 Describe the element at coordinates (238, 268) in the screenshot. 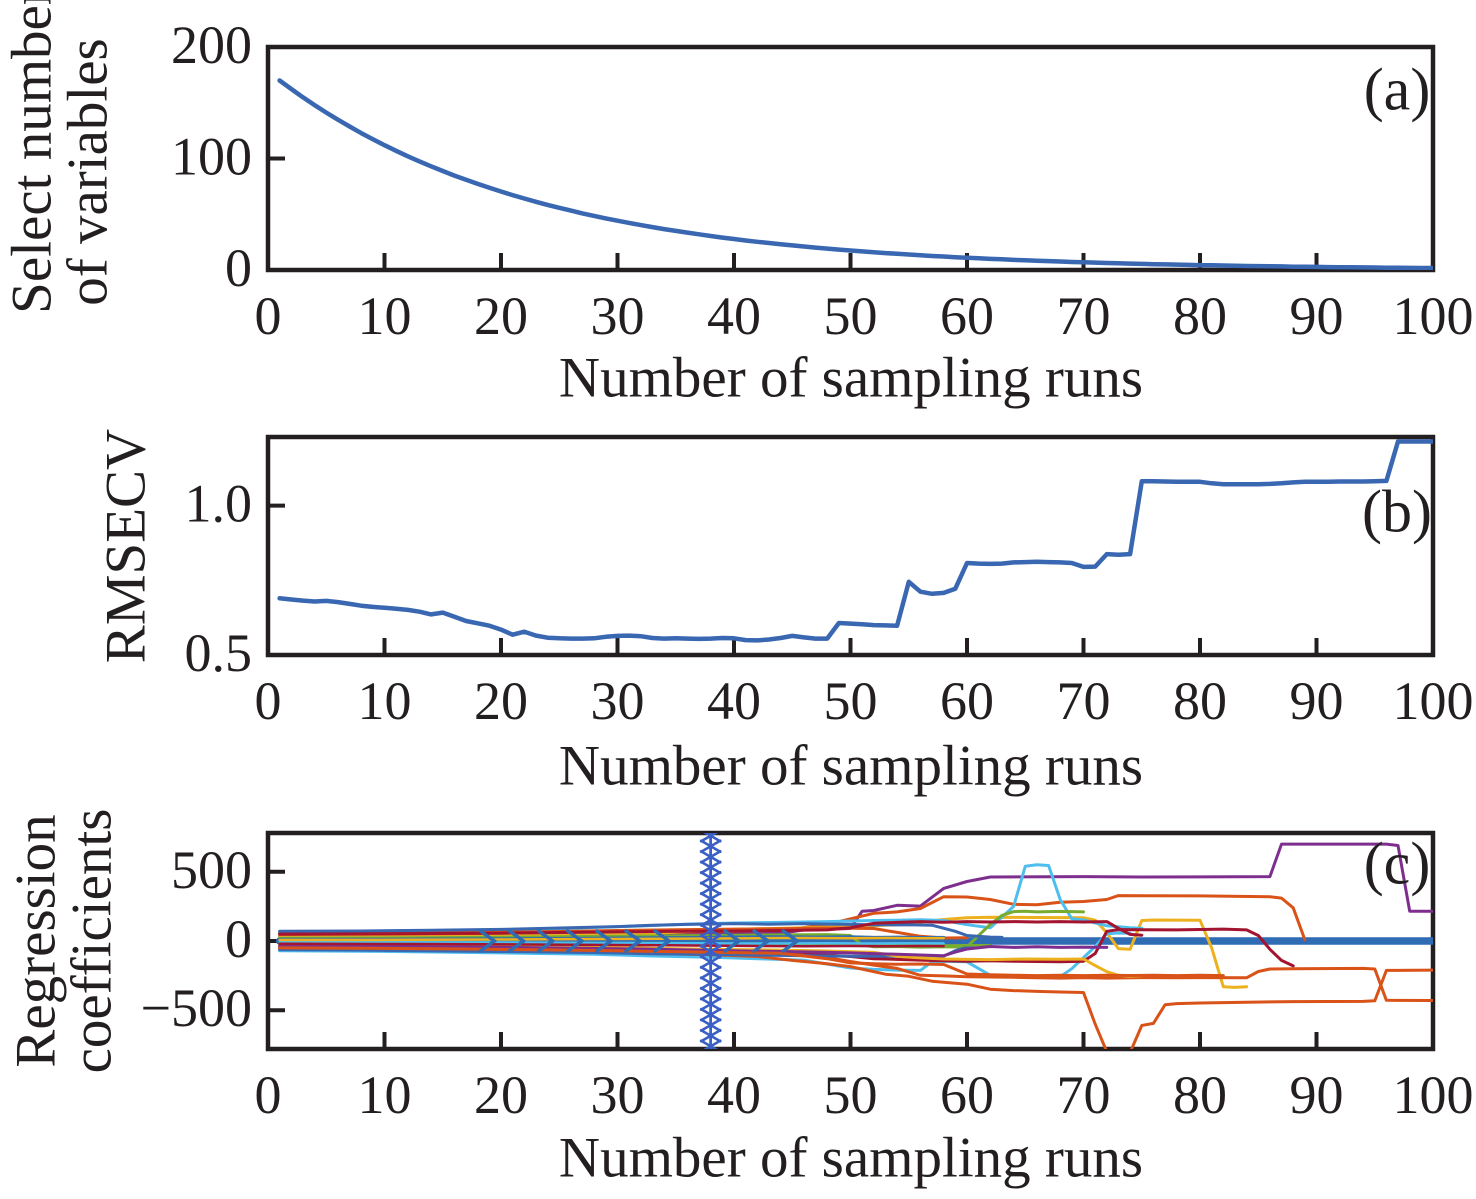

I see `panel-a-ytick-label: 0` at that location.